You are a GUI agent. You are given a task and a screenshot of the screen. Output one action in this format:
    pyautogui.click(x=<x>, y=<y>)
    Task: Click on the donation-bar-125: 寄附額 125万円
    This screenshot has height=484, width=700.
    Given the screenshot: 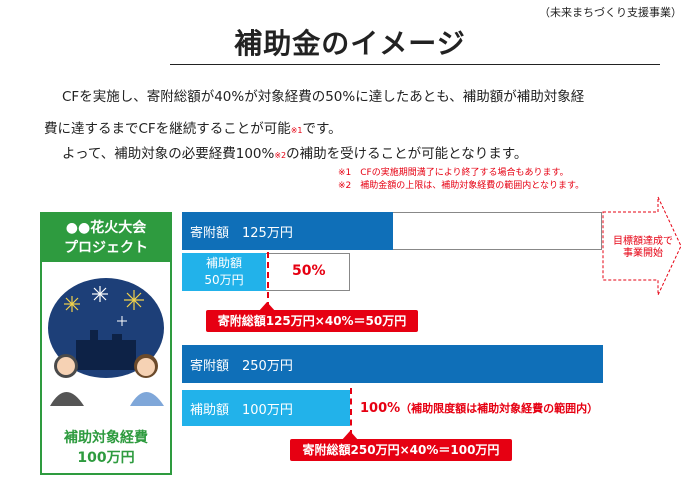 What is the action you would take?
    pyautogui.click(x=287, y=231)
    